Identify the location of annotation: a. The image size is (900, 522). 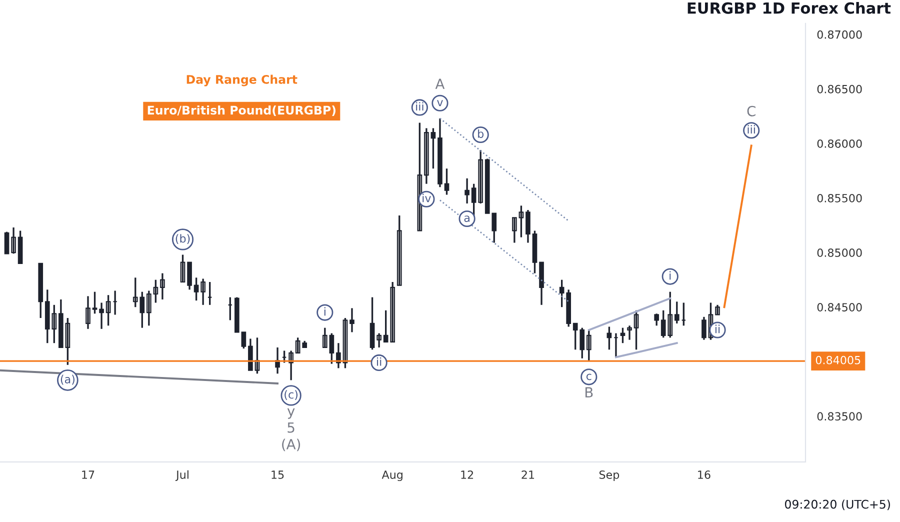
(467, 219).